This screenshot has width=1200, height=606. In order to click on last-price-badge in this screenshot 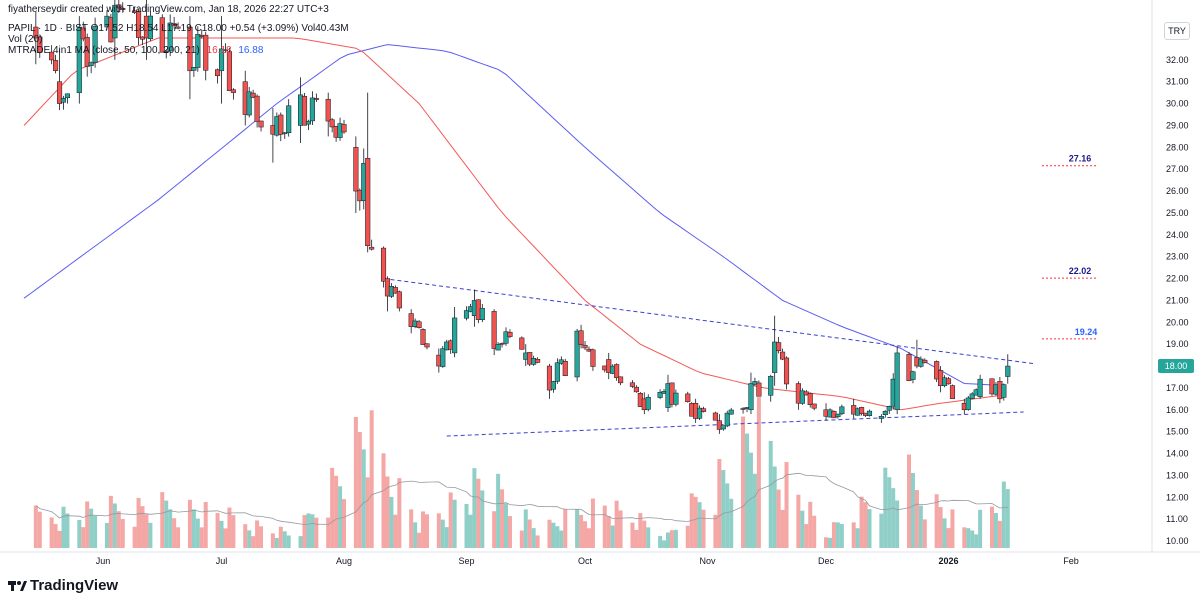, I will do `click(1176, 366)`.